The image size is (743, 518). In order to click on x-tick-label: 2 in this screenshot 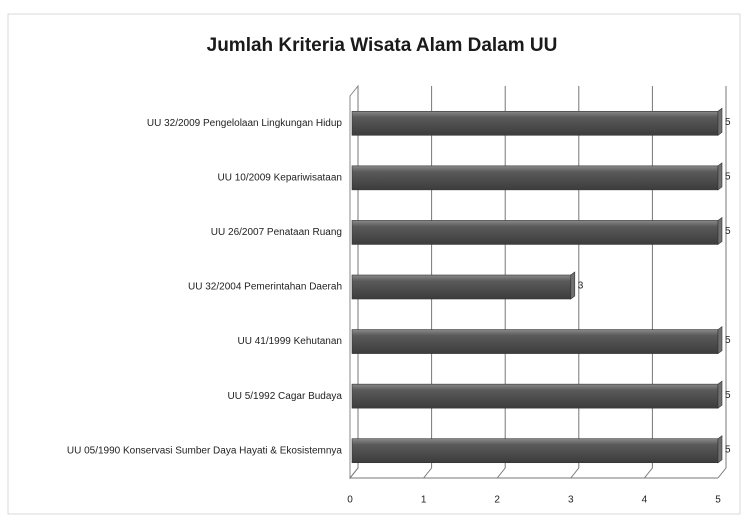, I will do `click(497, 500)`.